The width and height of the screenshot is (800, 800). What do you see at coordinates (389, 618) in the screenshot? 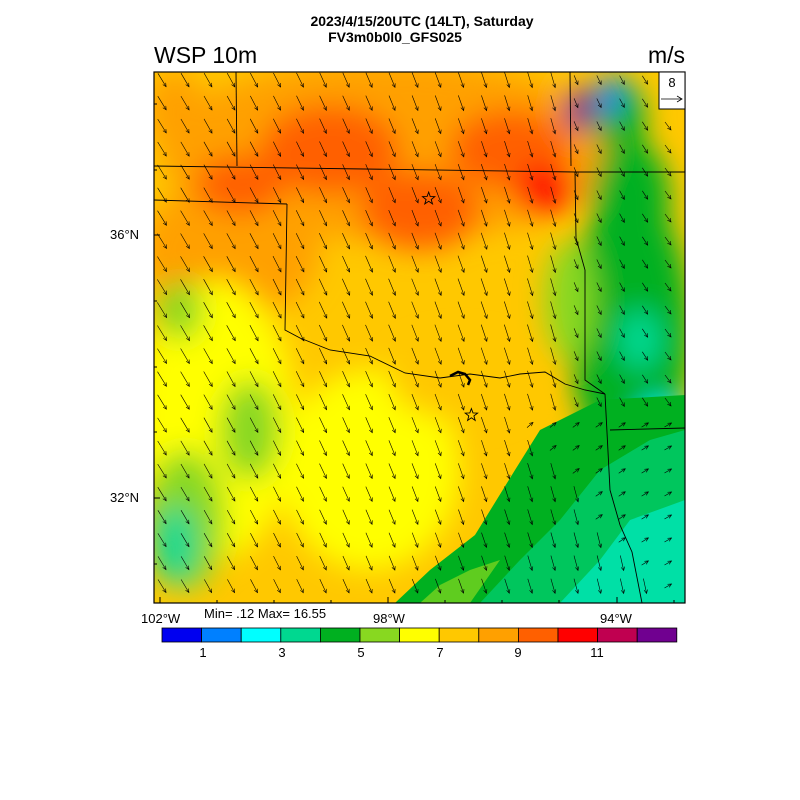
I see `lon-label-98w: 98°W` at bounding box center [389, 618].